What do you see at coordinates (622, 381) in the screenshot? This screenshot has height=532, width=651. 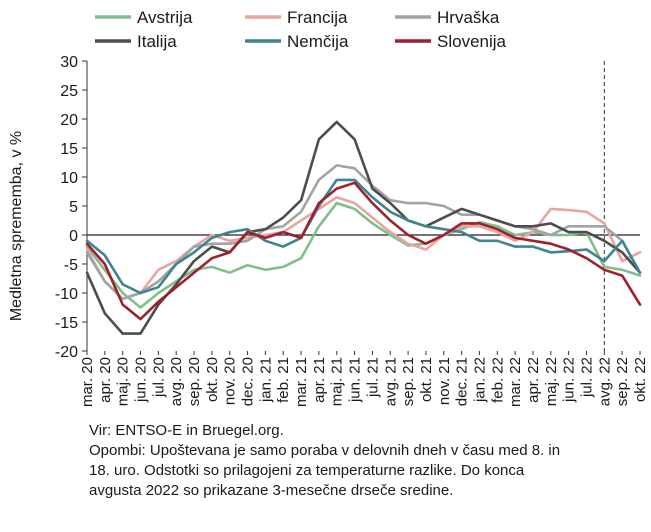 I see `x-tick-label: sep. 22` at bounding box center [622, 381].